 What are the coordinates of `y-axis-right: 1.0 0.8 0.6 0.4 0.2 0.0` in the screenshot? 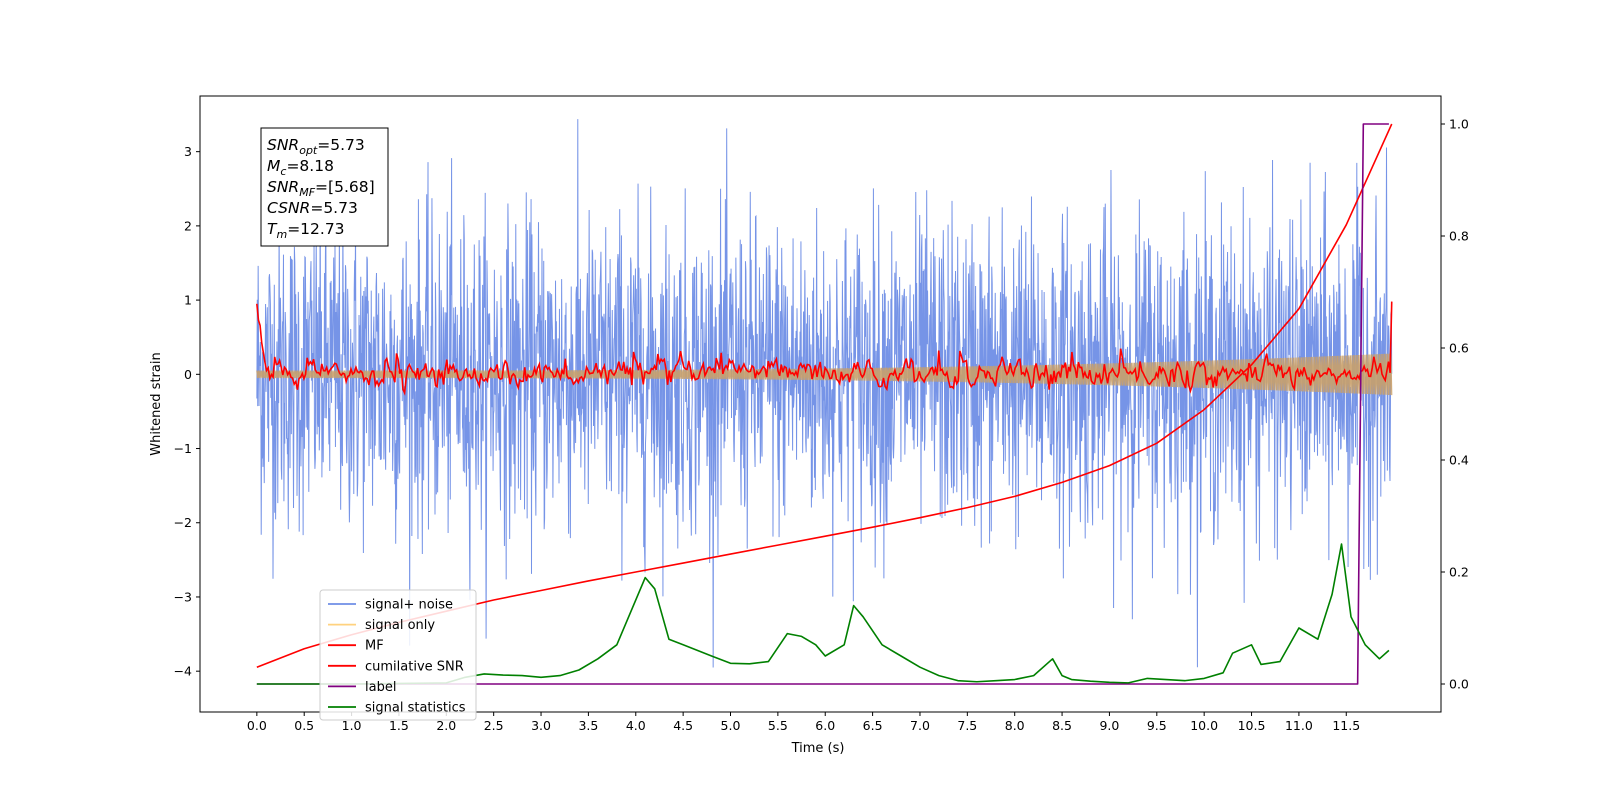 It's located at (1455, 404).